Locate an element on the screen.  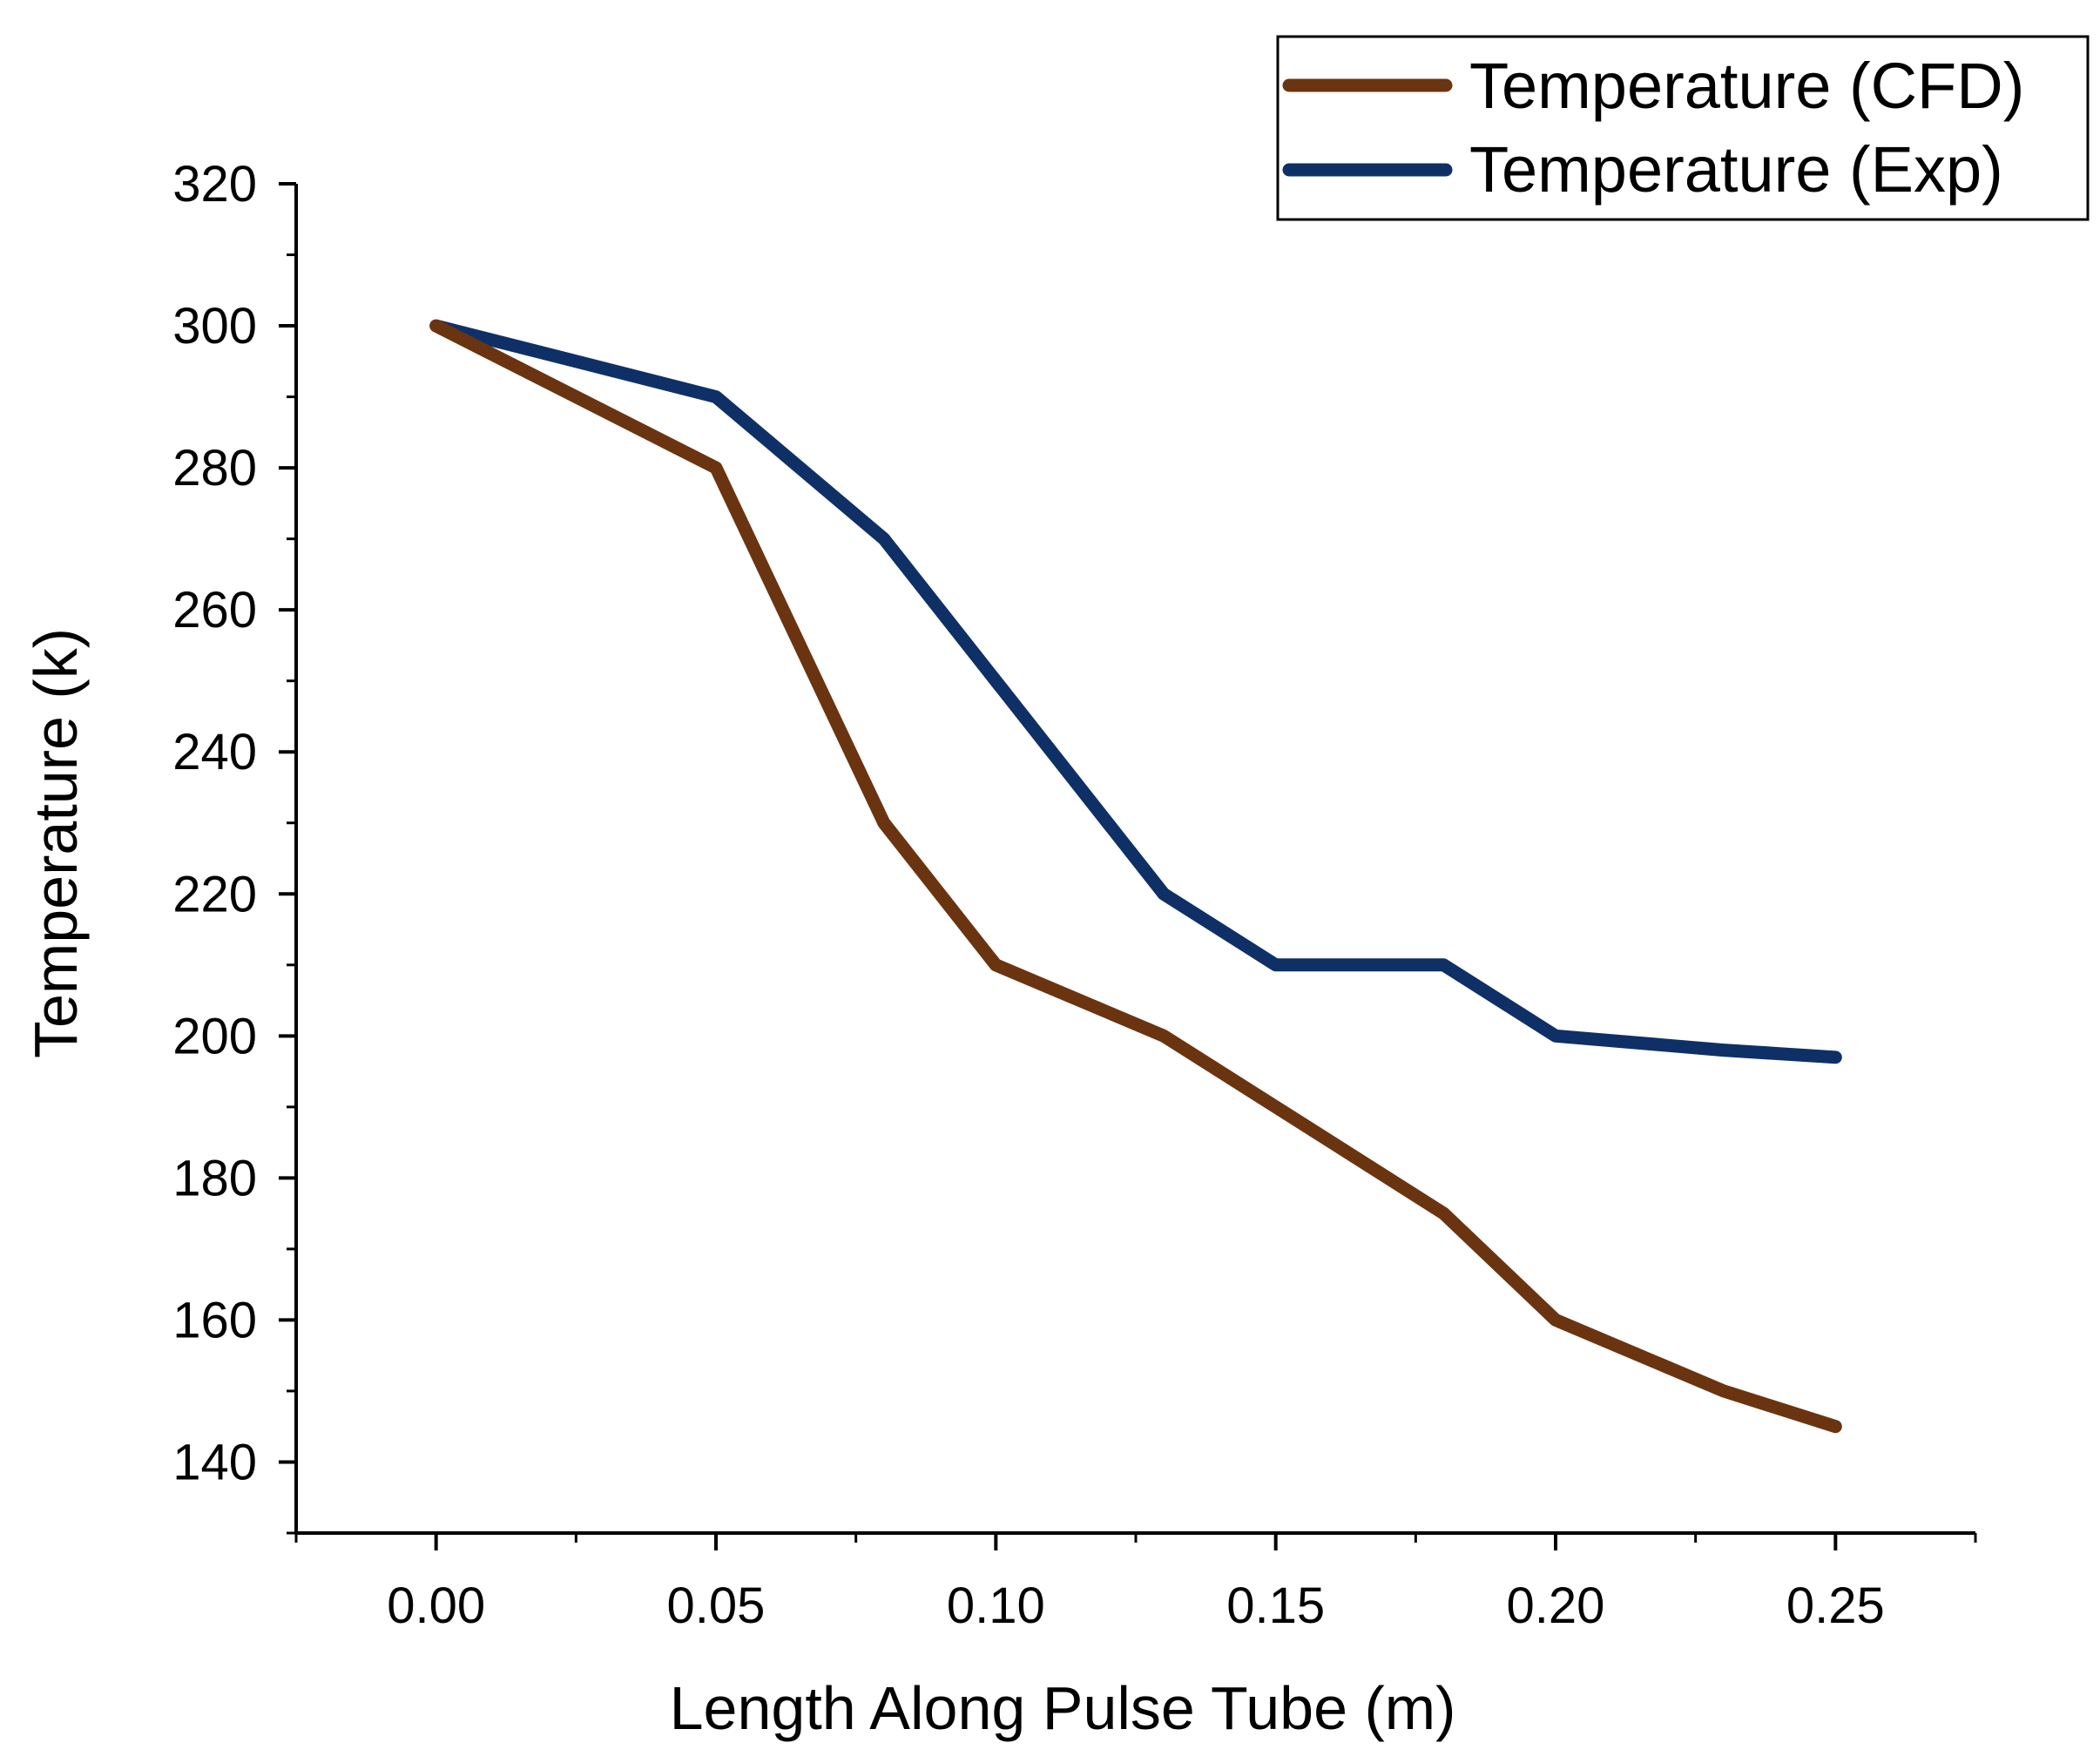
y-tick-label: 180 is located at coordinates (214, 1178).